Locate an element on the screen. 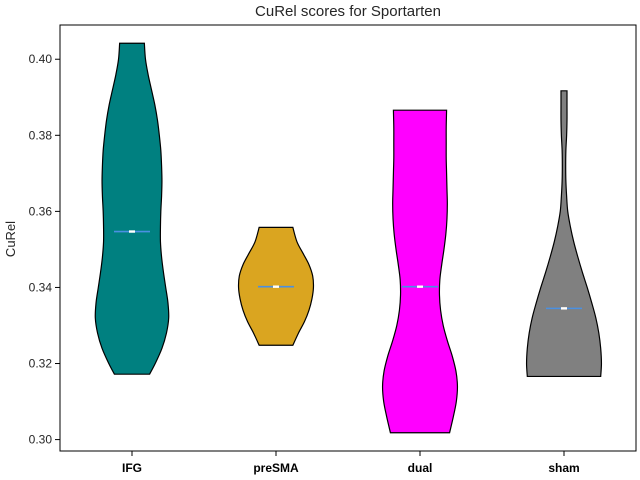  median-marker-sham is located at coordinates (564, 308).